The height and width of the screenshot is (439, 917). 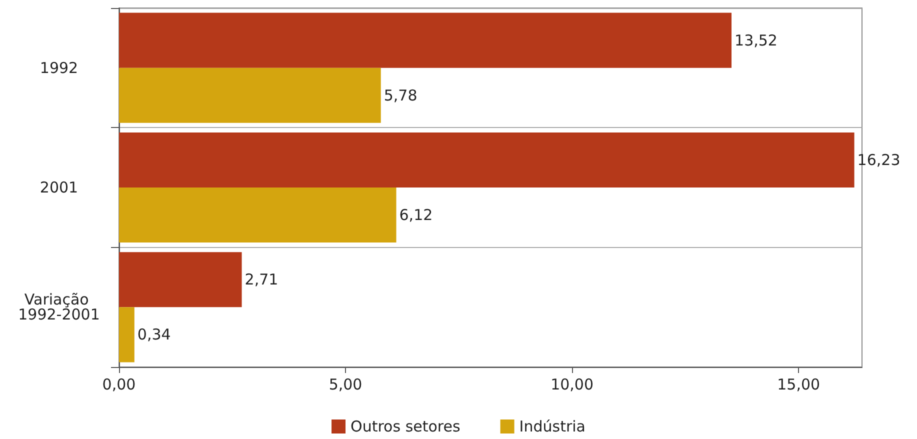 What do you see at coordinates (59, 67) in the screenshot?
I see `y-tick-label: 1992` at bounding box center [59, 67].